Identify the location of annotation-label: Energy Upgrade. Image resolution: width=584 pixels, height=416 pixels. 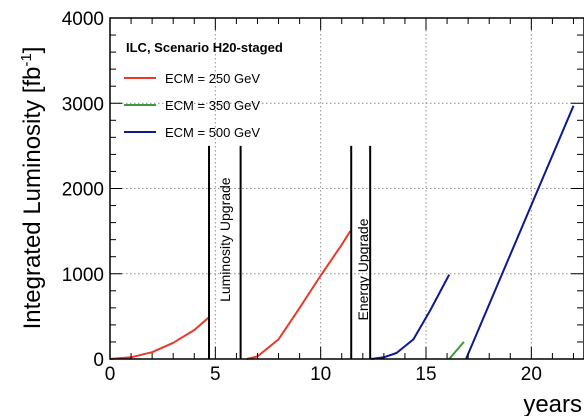
(363, 269).